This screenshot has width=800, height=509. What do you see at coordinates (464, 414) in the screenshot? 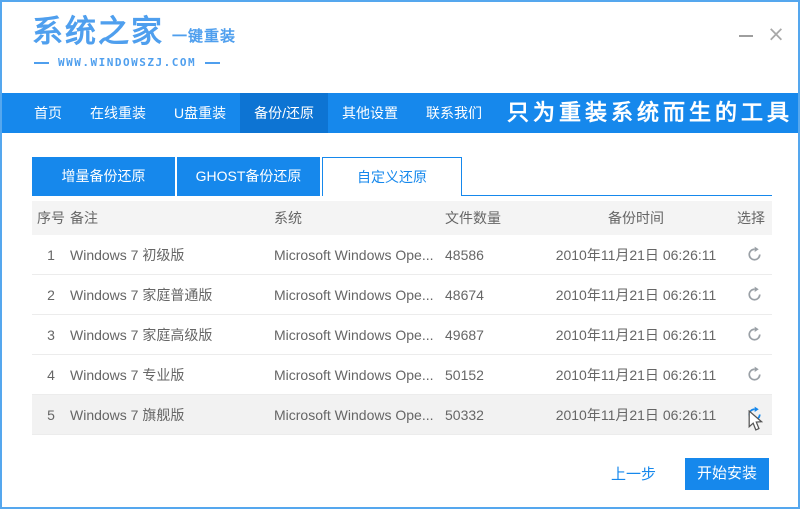
I see `row-file-count: 50332` at bounding box center [464, 414].